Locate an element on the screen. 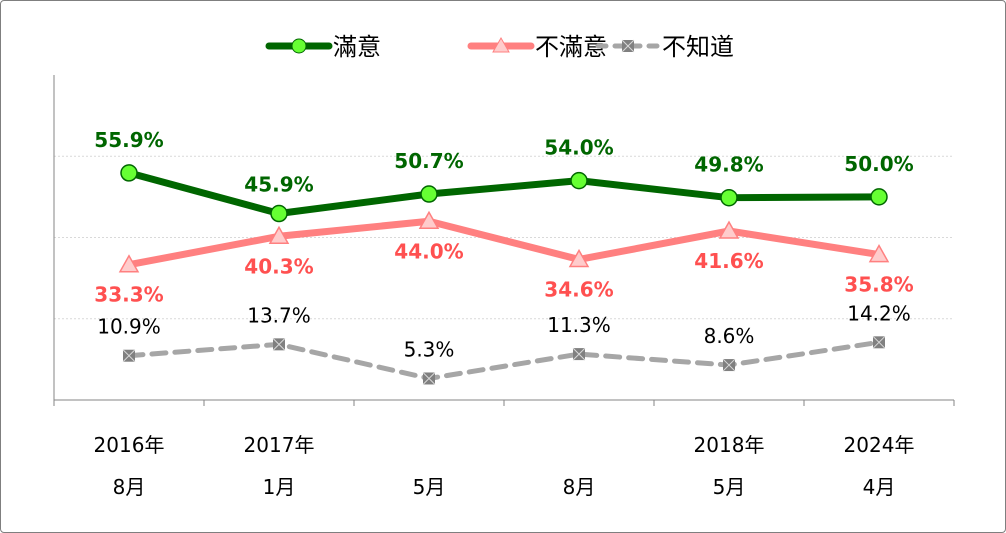  legend-item-3: 不知道 is located at coordinates (664, 47).